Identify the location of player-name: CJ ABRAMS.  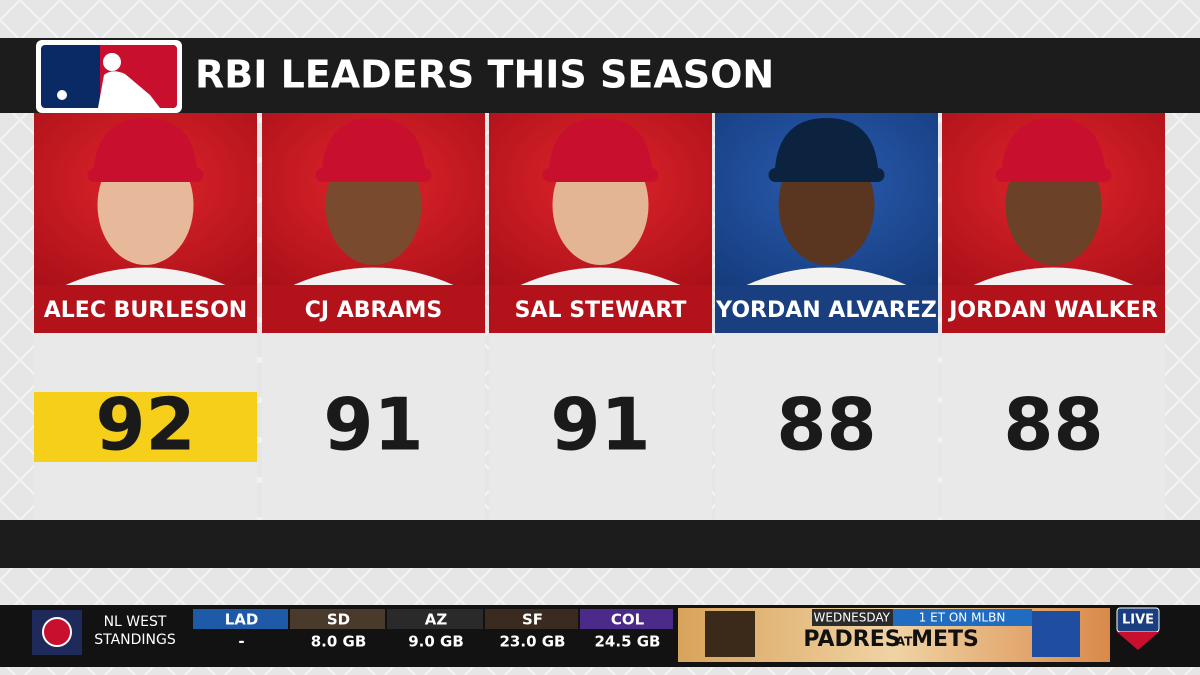
(374, 310).